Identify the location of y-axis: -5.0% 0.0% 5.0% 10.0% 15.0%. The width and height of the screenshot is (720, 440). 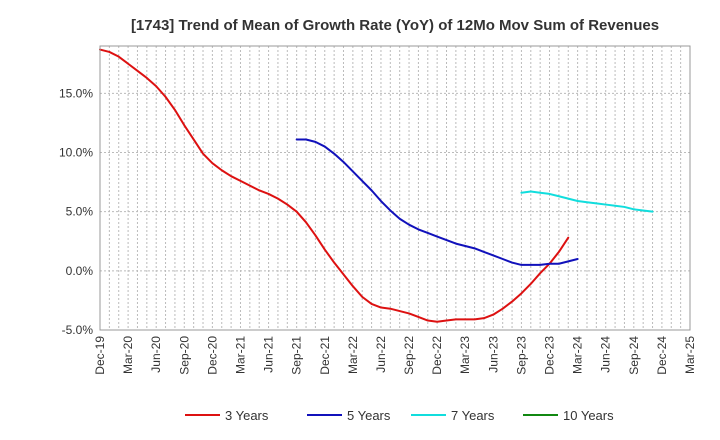
(76, 211).